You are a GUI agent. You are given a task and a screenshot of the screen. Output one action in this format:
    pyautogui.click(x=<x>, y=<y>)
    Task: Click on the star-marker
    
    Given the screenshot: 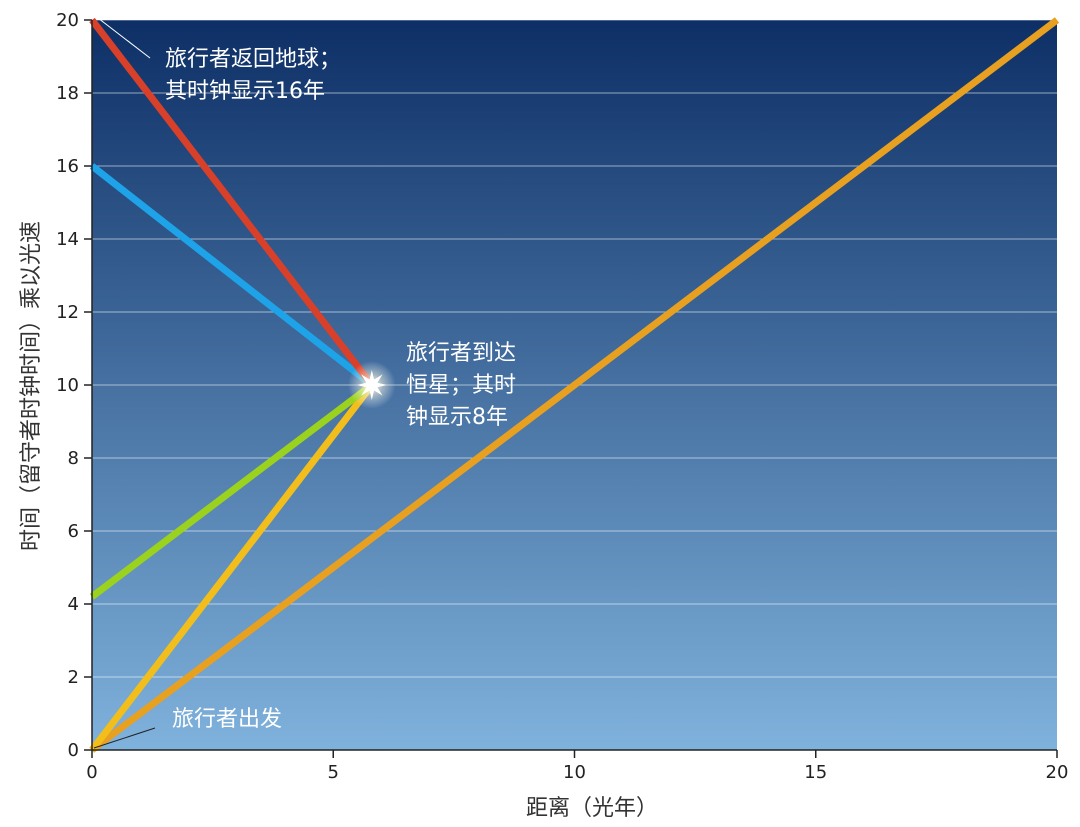 What is the action you would take?
    pyautogui.click(x=371, y=385)
    